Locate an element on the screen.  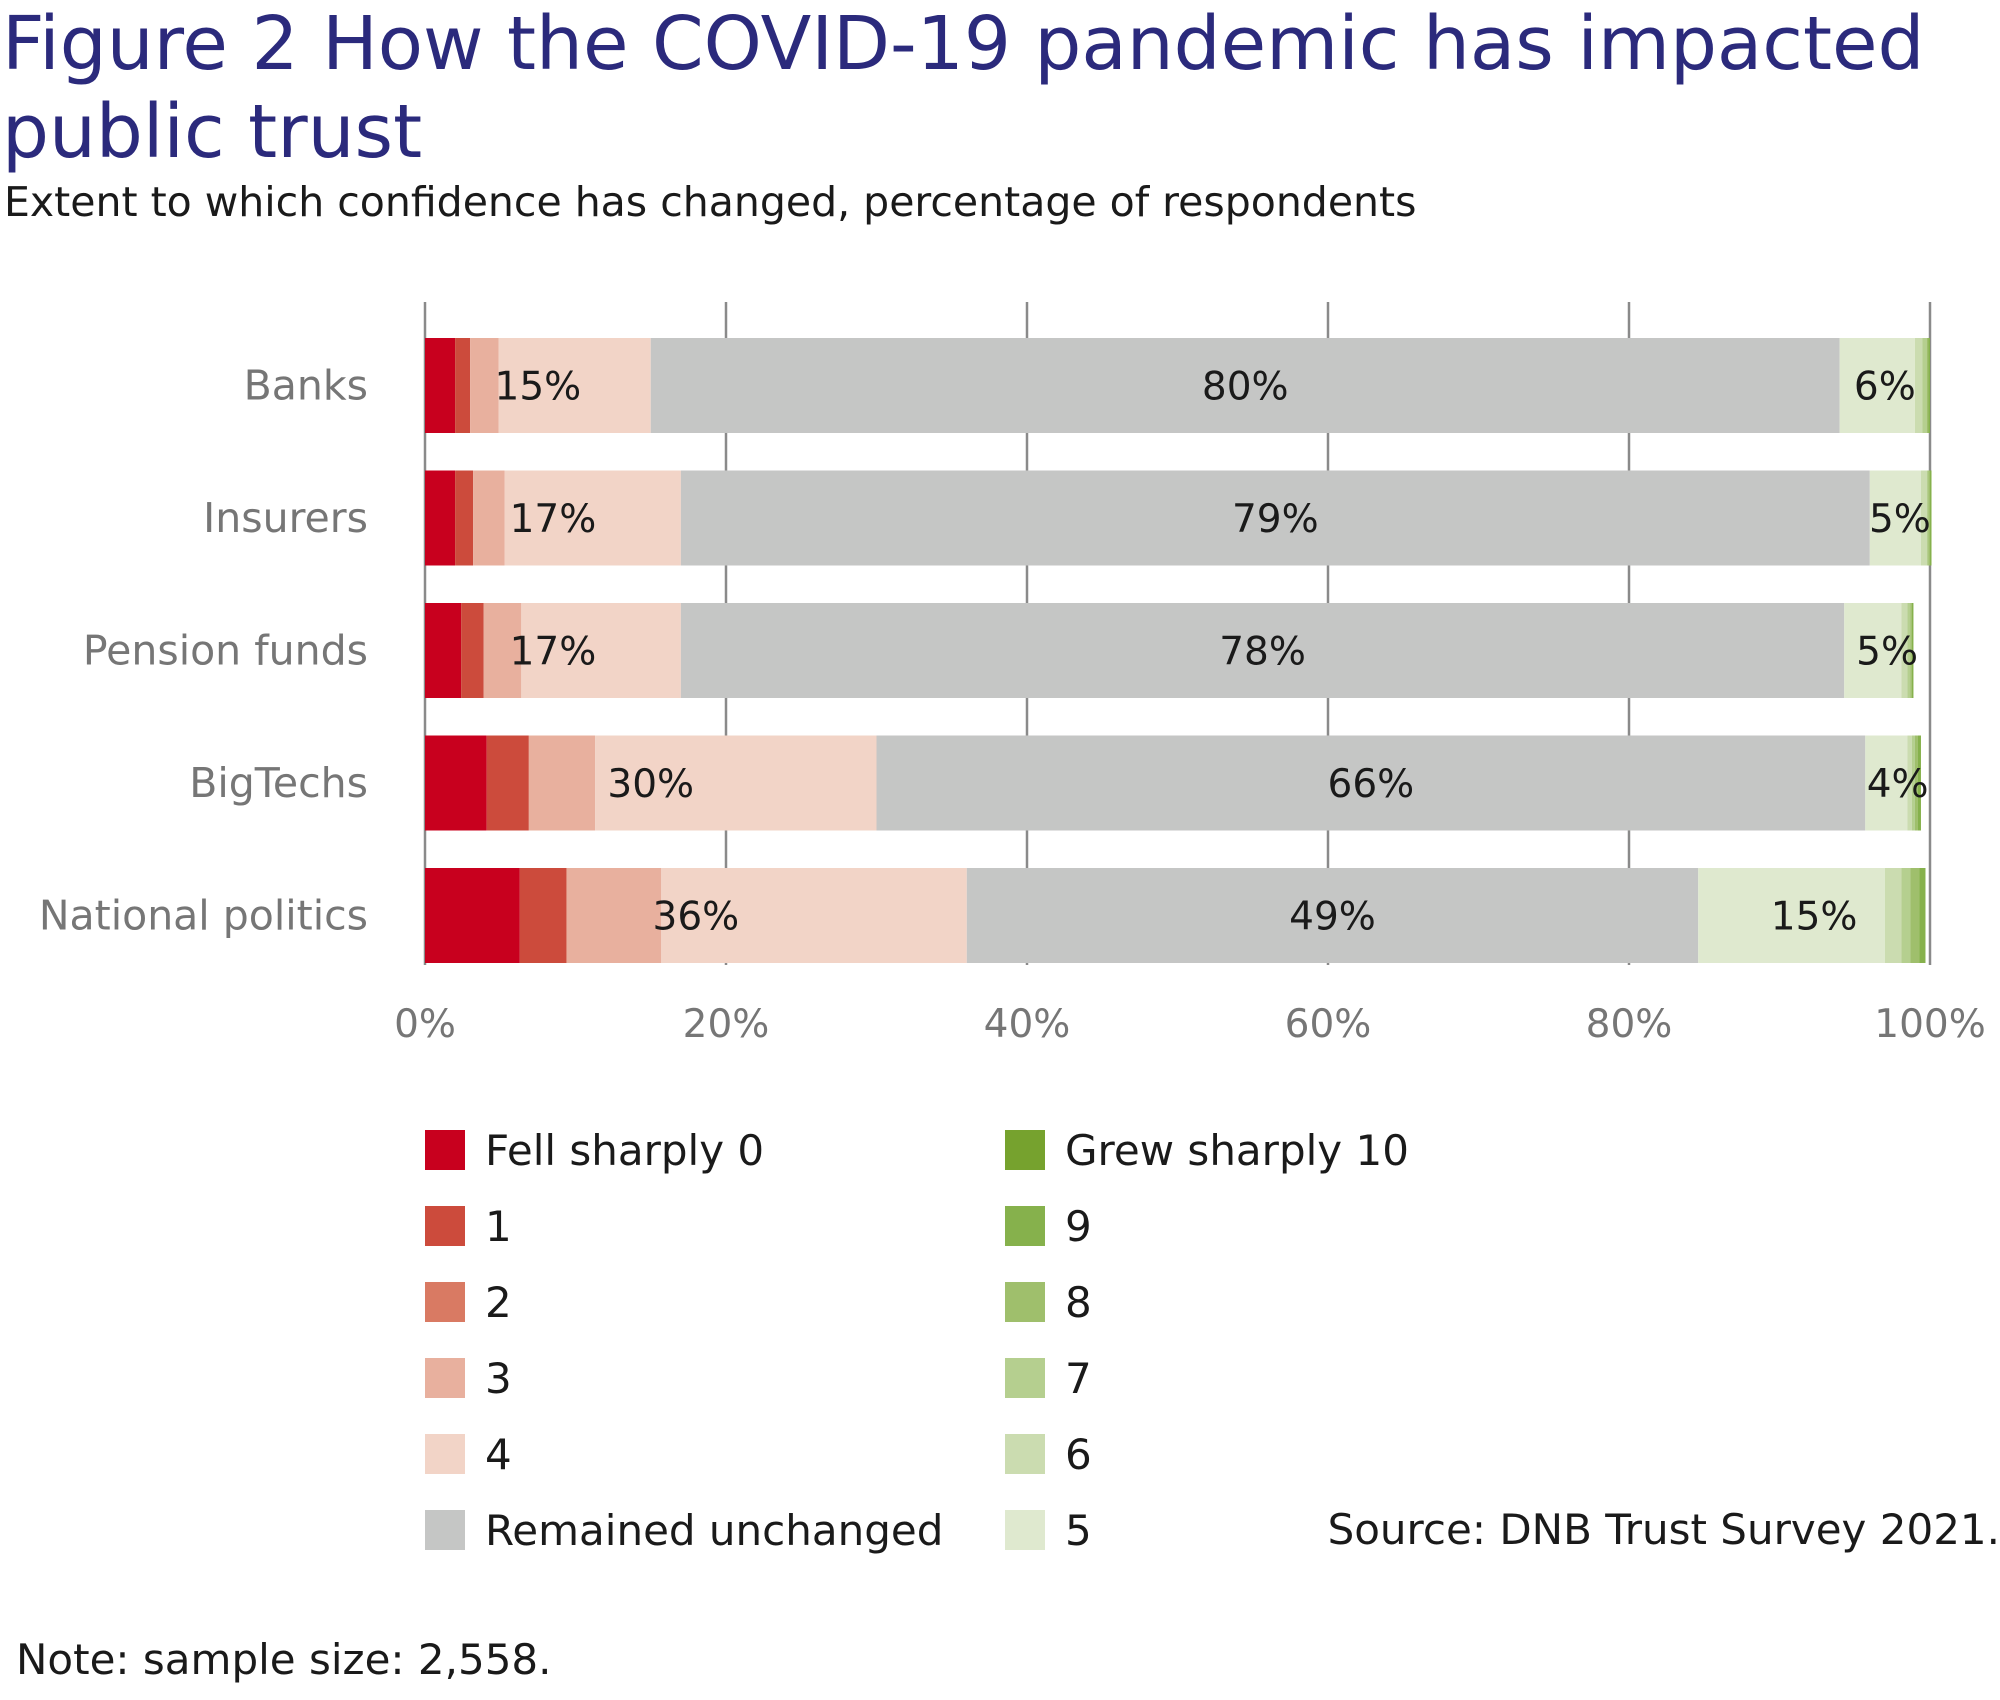
category-label: Pension funds is located at coordinates (225, 651).